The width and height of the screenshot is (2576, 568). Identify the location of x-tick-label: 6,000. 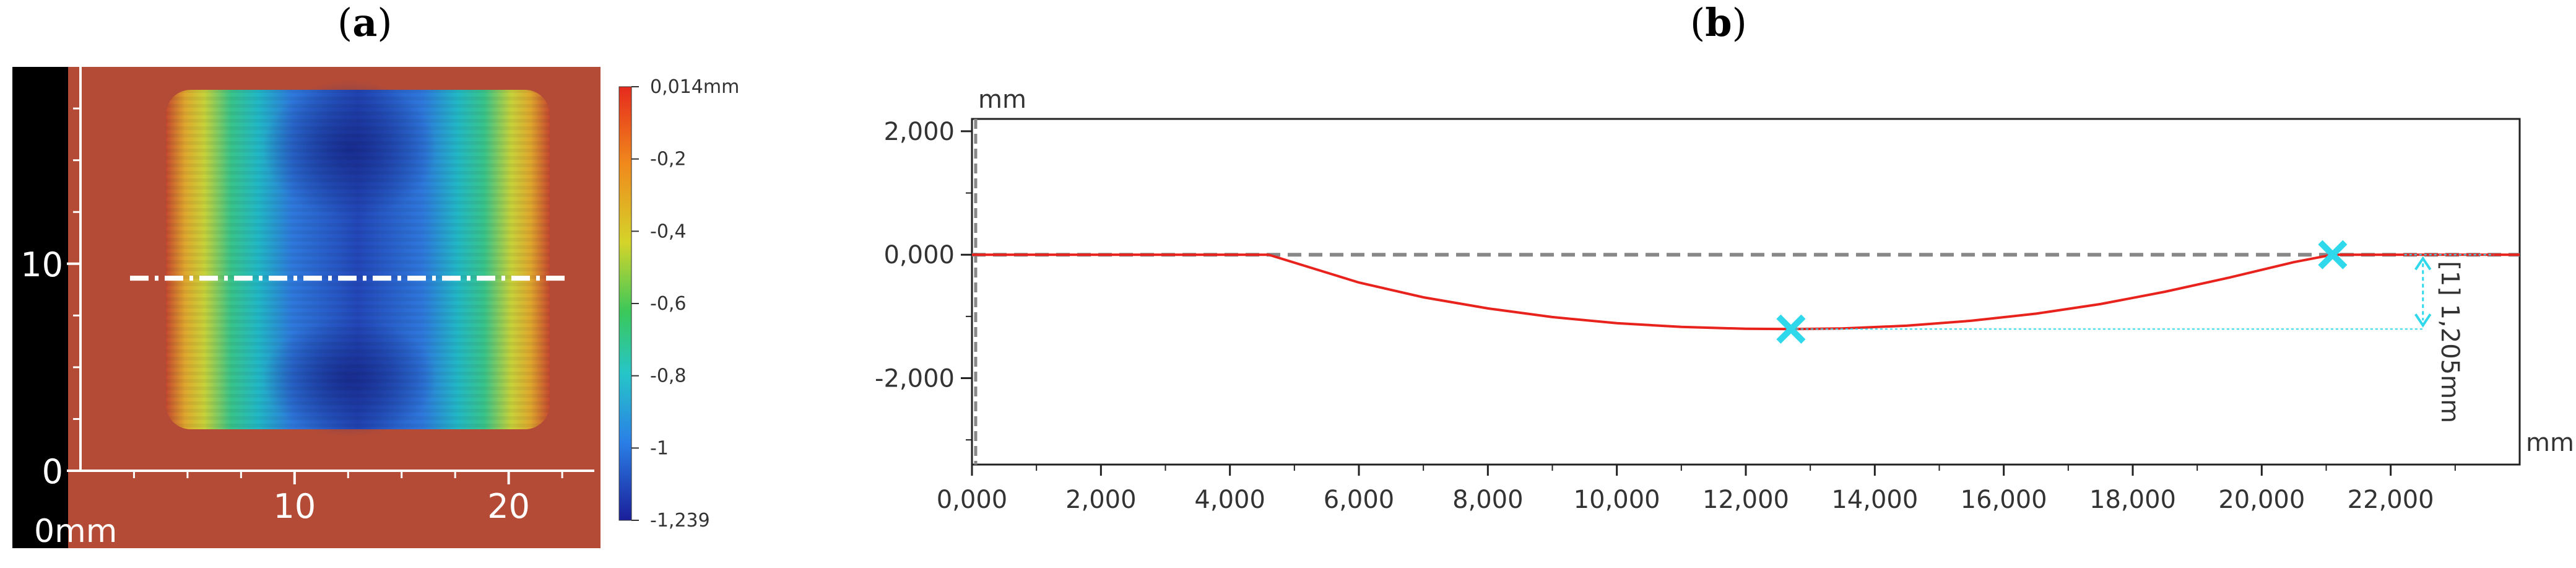
(1359, 500).